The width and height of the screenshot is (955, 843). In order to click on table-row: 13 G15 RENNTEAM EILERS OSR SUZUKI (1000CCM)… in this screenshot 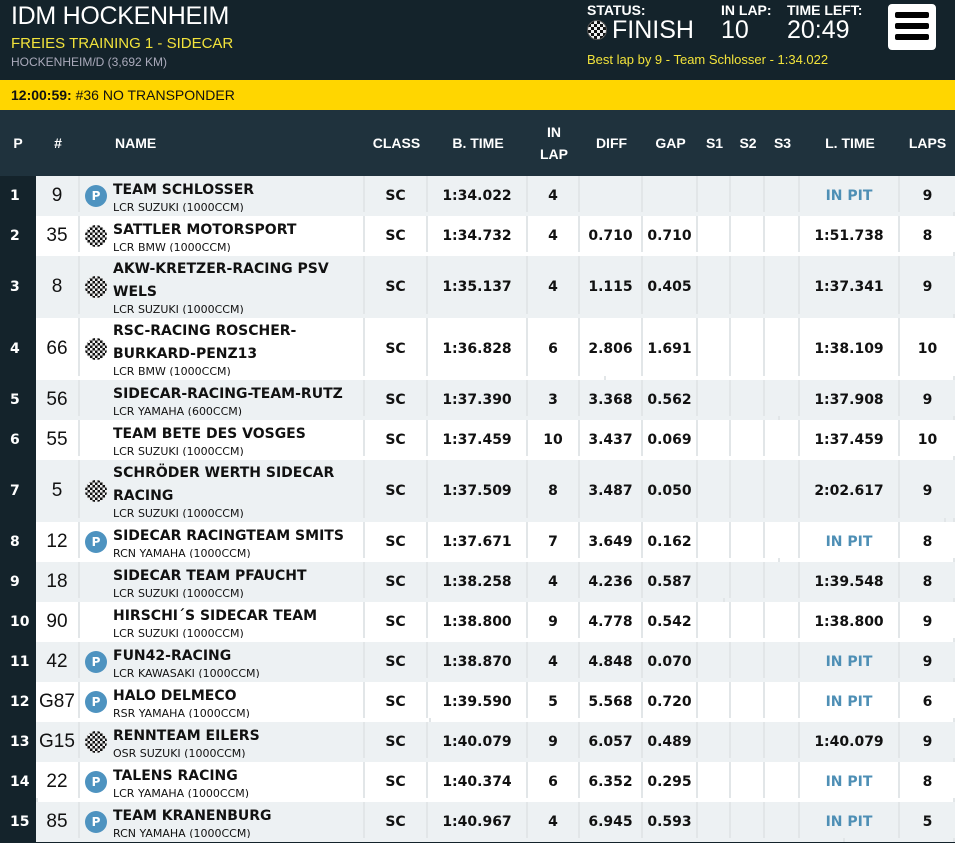, I will do `click(477, 742)`.